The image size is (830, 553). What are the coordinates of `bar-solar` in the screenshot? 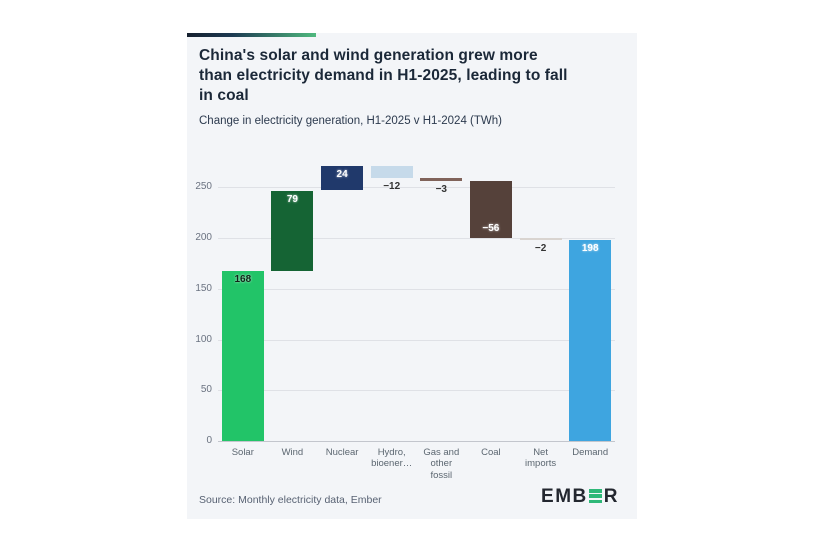 It's located at (242, 355).